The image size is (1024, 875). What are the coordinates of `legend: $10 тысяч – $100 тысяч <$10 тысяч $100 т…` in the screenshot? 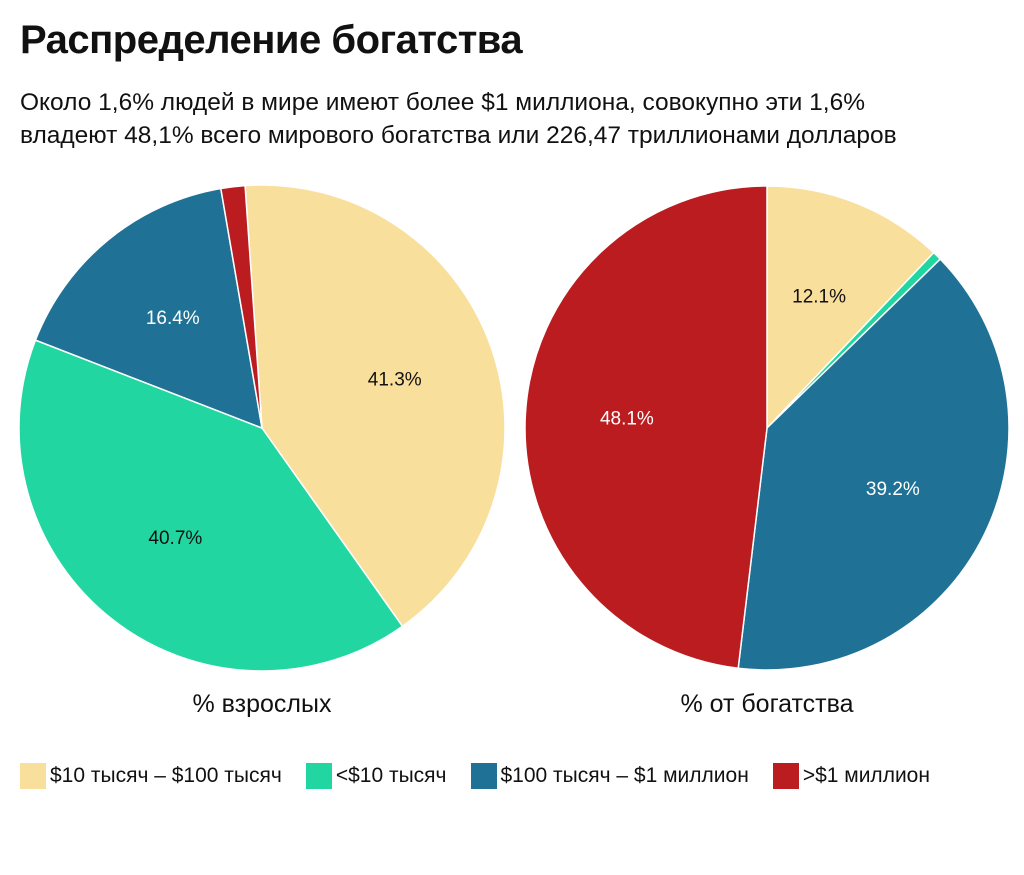 It's located at (475, 776).